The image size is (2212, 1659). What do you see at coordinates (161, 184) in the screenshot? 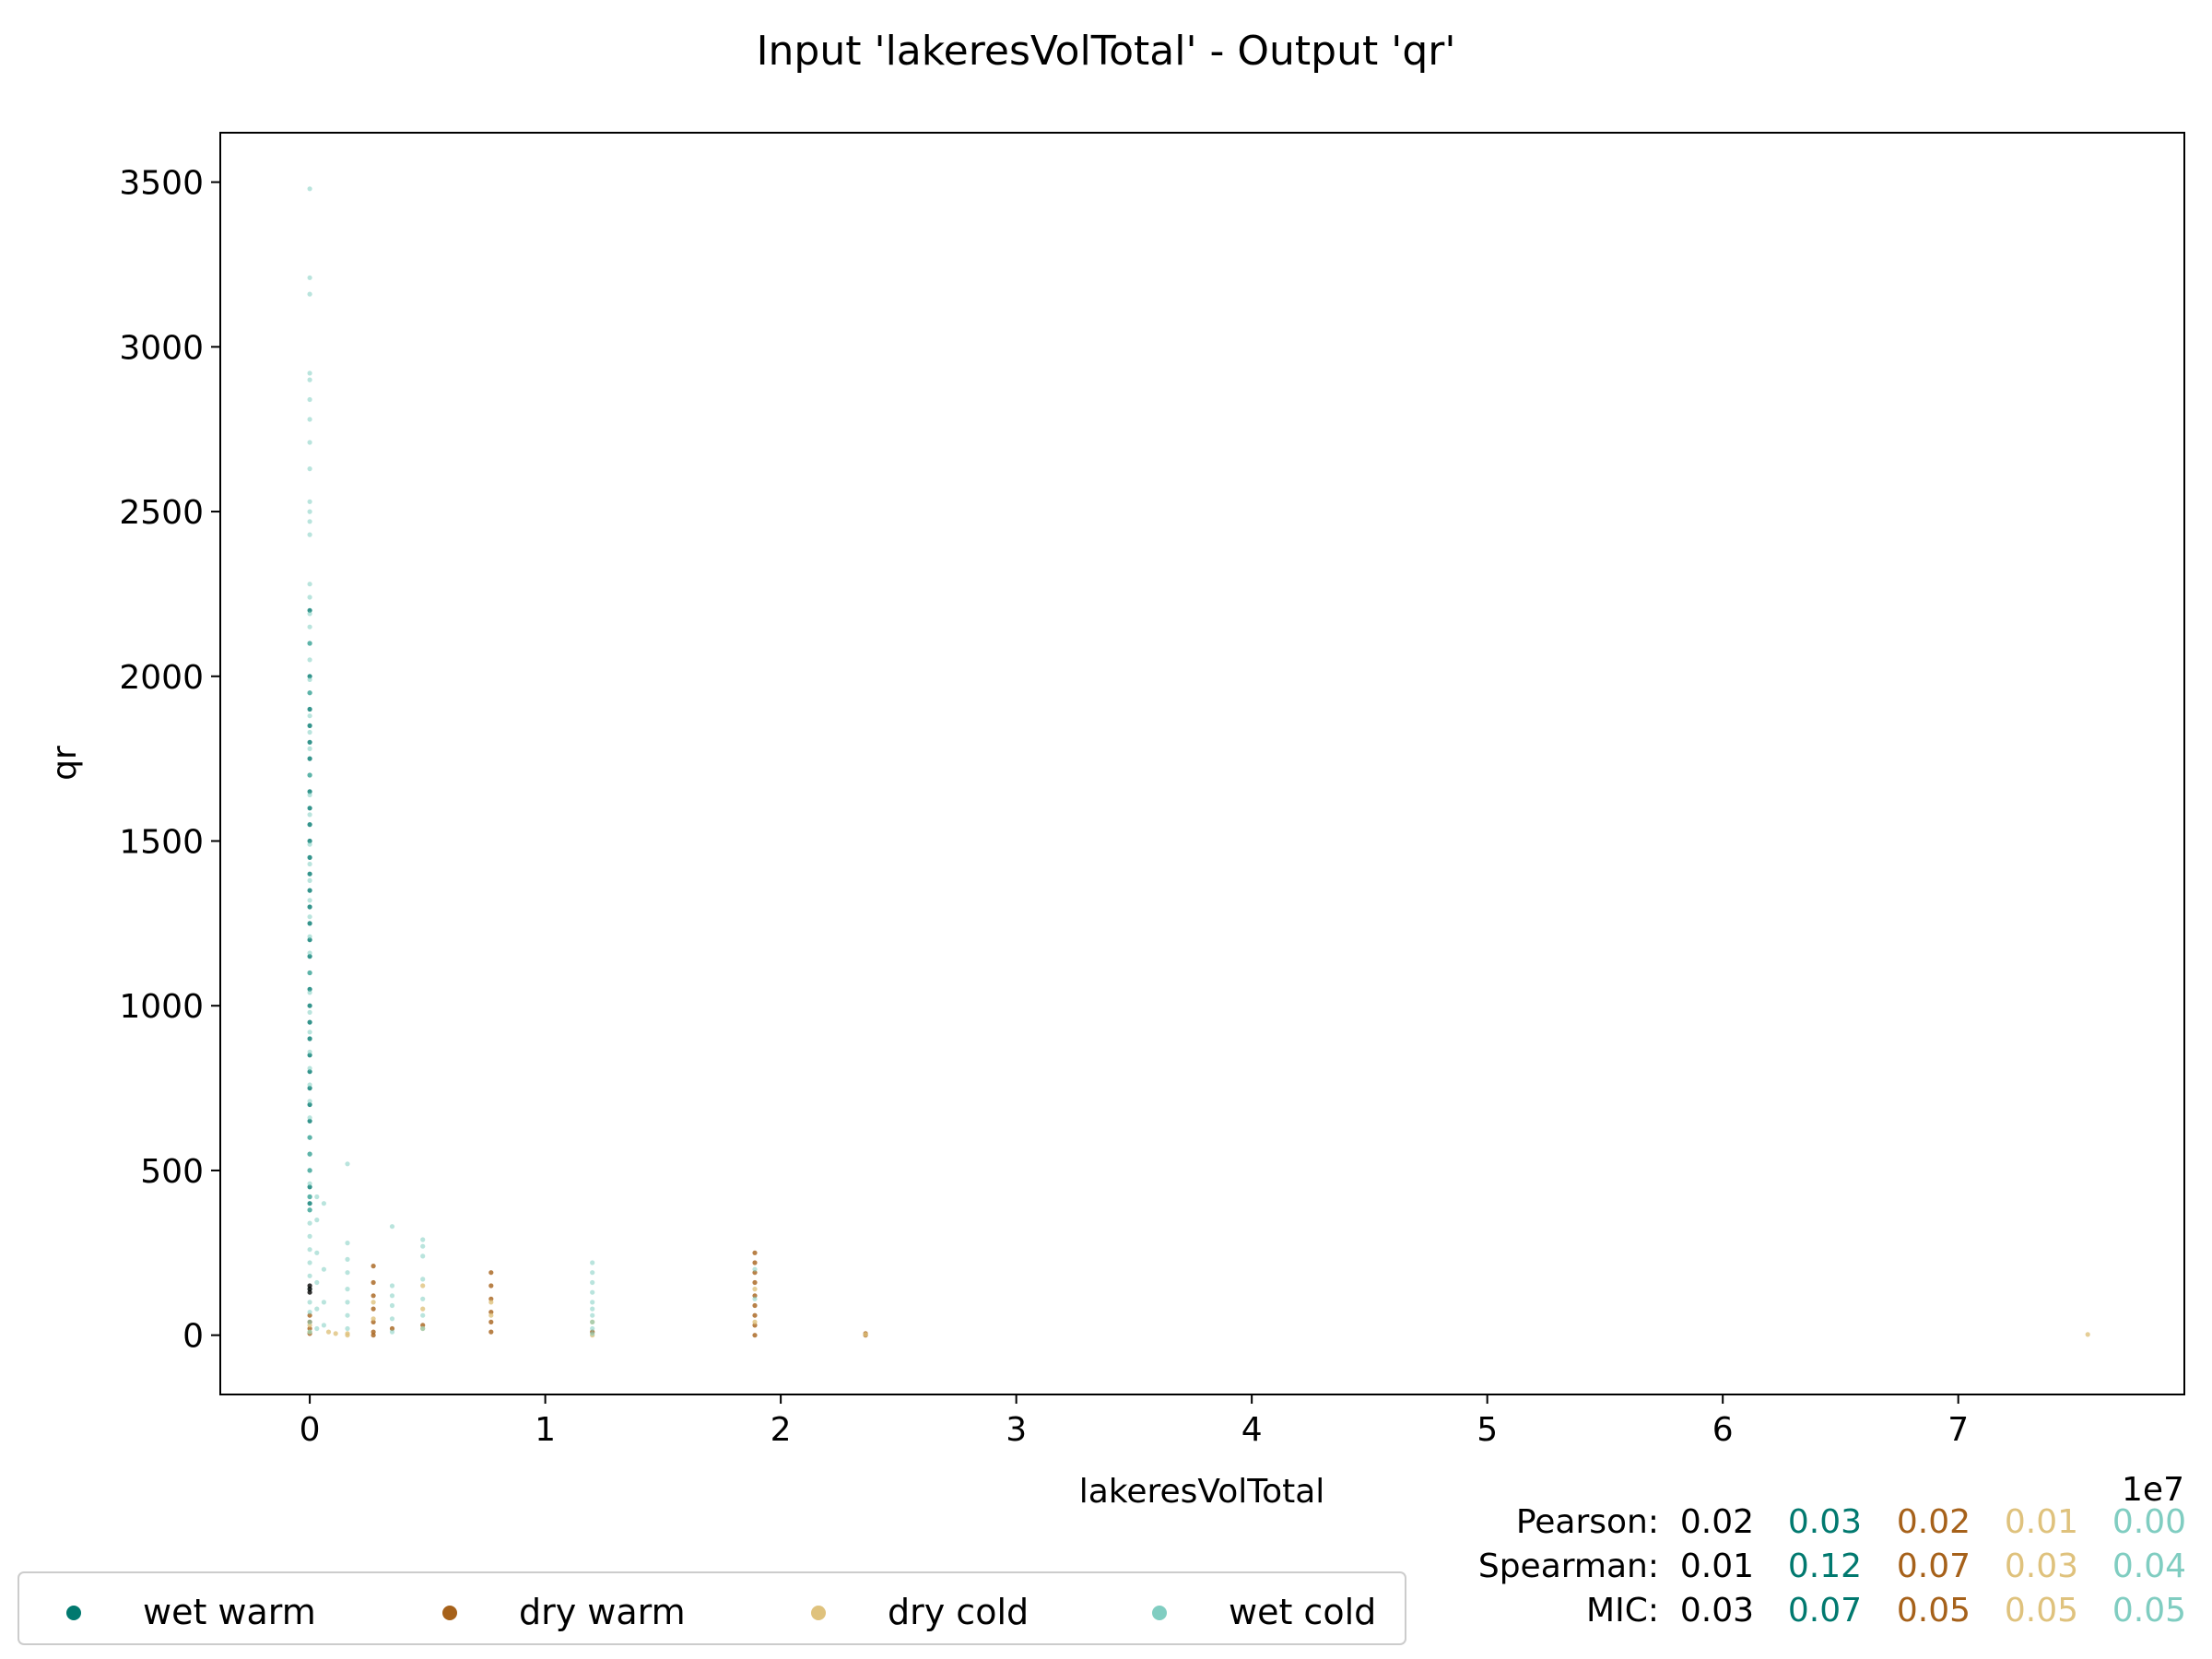
I see `y-tick-label: 3500` at bounding box center [161, 184].